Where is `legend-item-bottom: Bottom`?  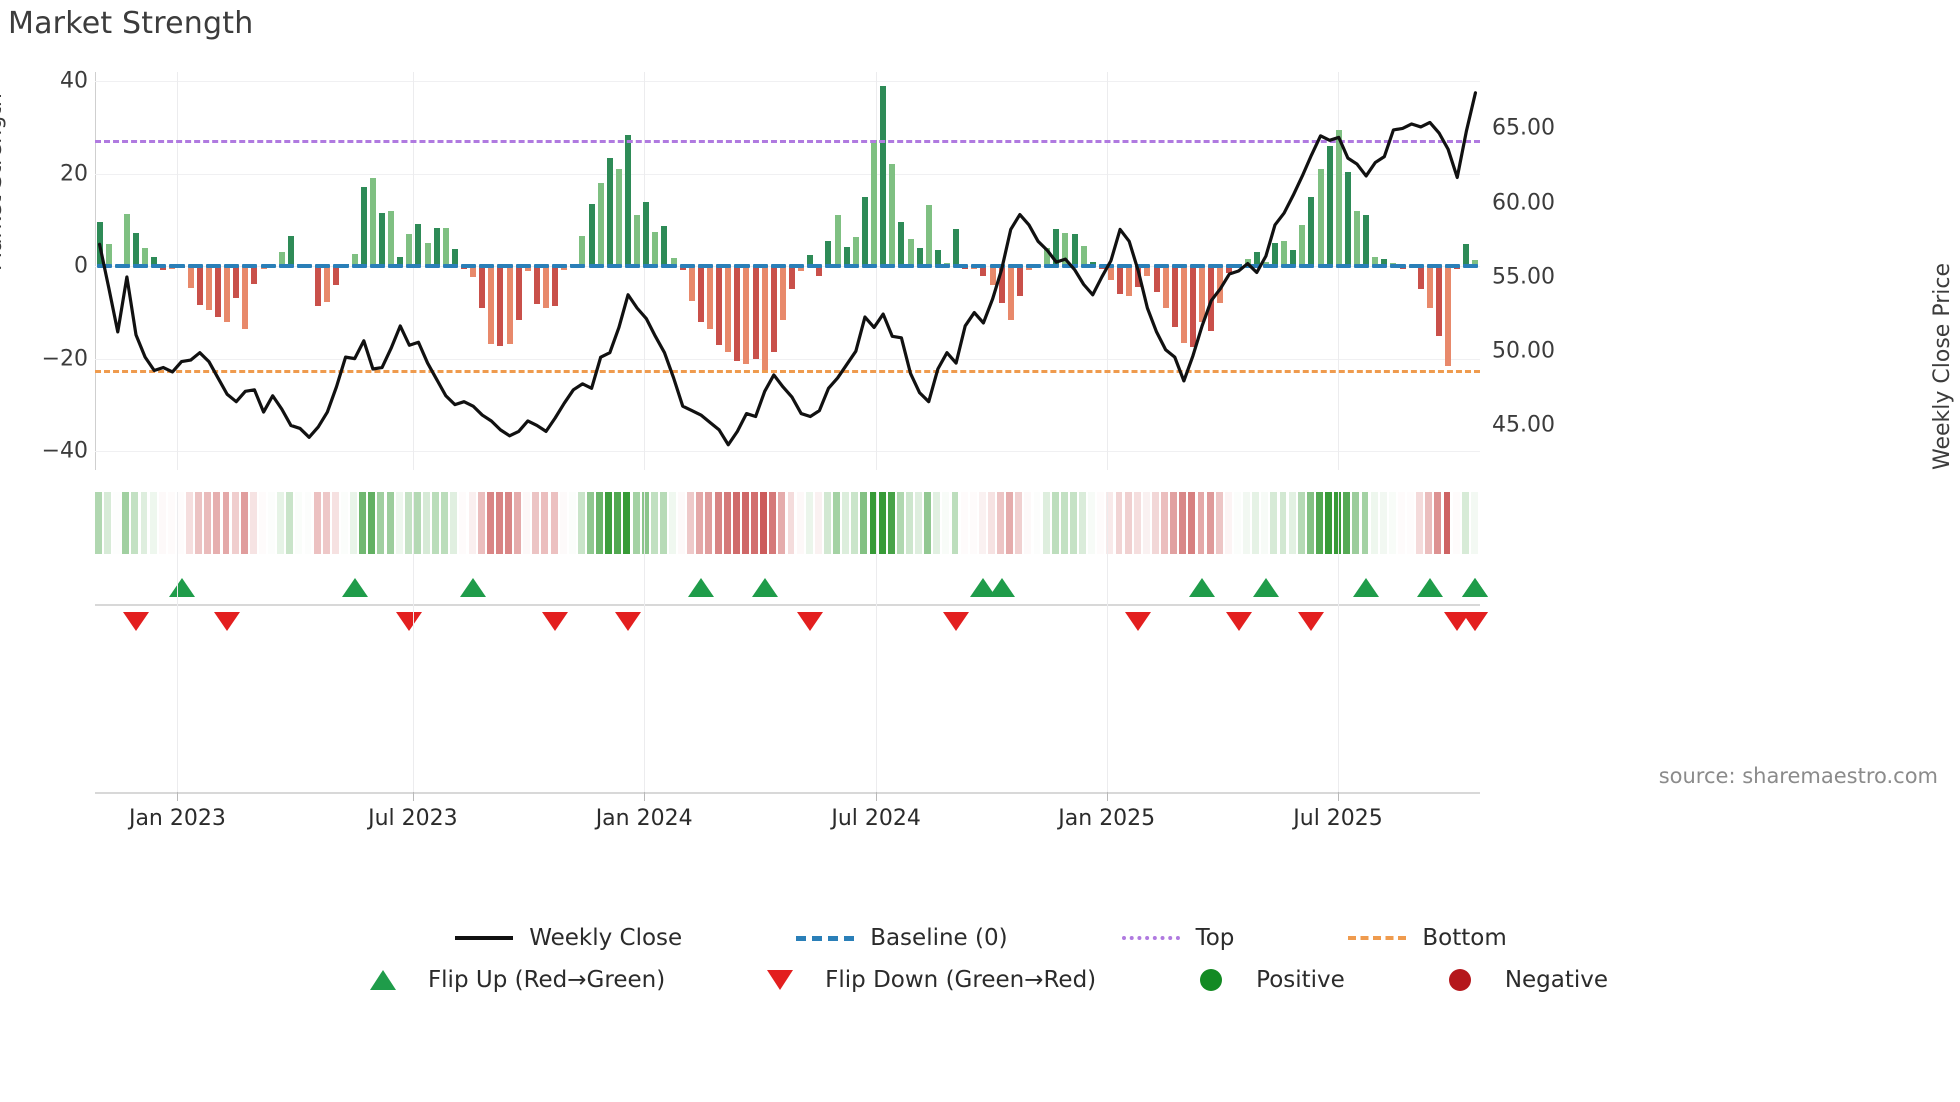 legend-item-bottom: Bottom is located at coordinates (1426, 938).